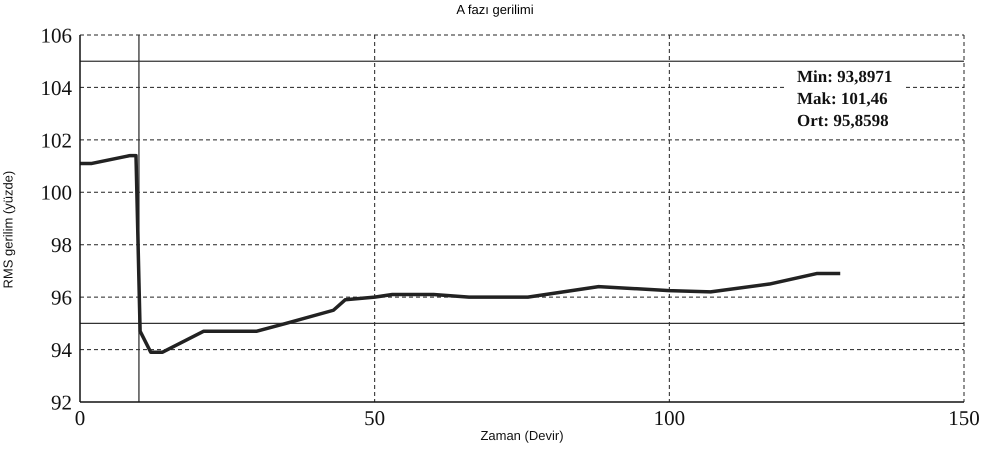  What do you see at coordinates (56, 192) in the screenshot?
I see `y-tick-label: 100` at bounding box center [56, 192].